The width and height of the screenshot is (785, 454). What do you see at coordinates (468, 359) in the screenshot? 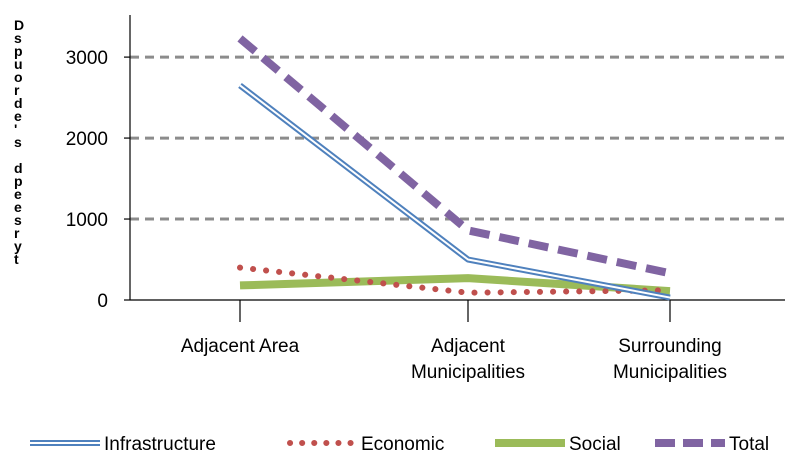
I see `x-category-label: Adjacent Municipalities` at bounding box center [468, 359].